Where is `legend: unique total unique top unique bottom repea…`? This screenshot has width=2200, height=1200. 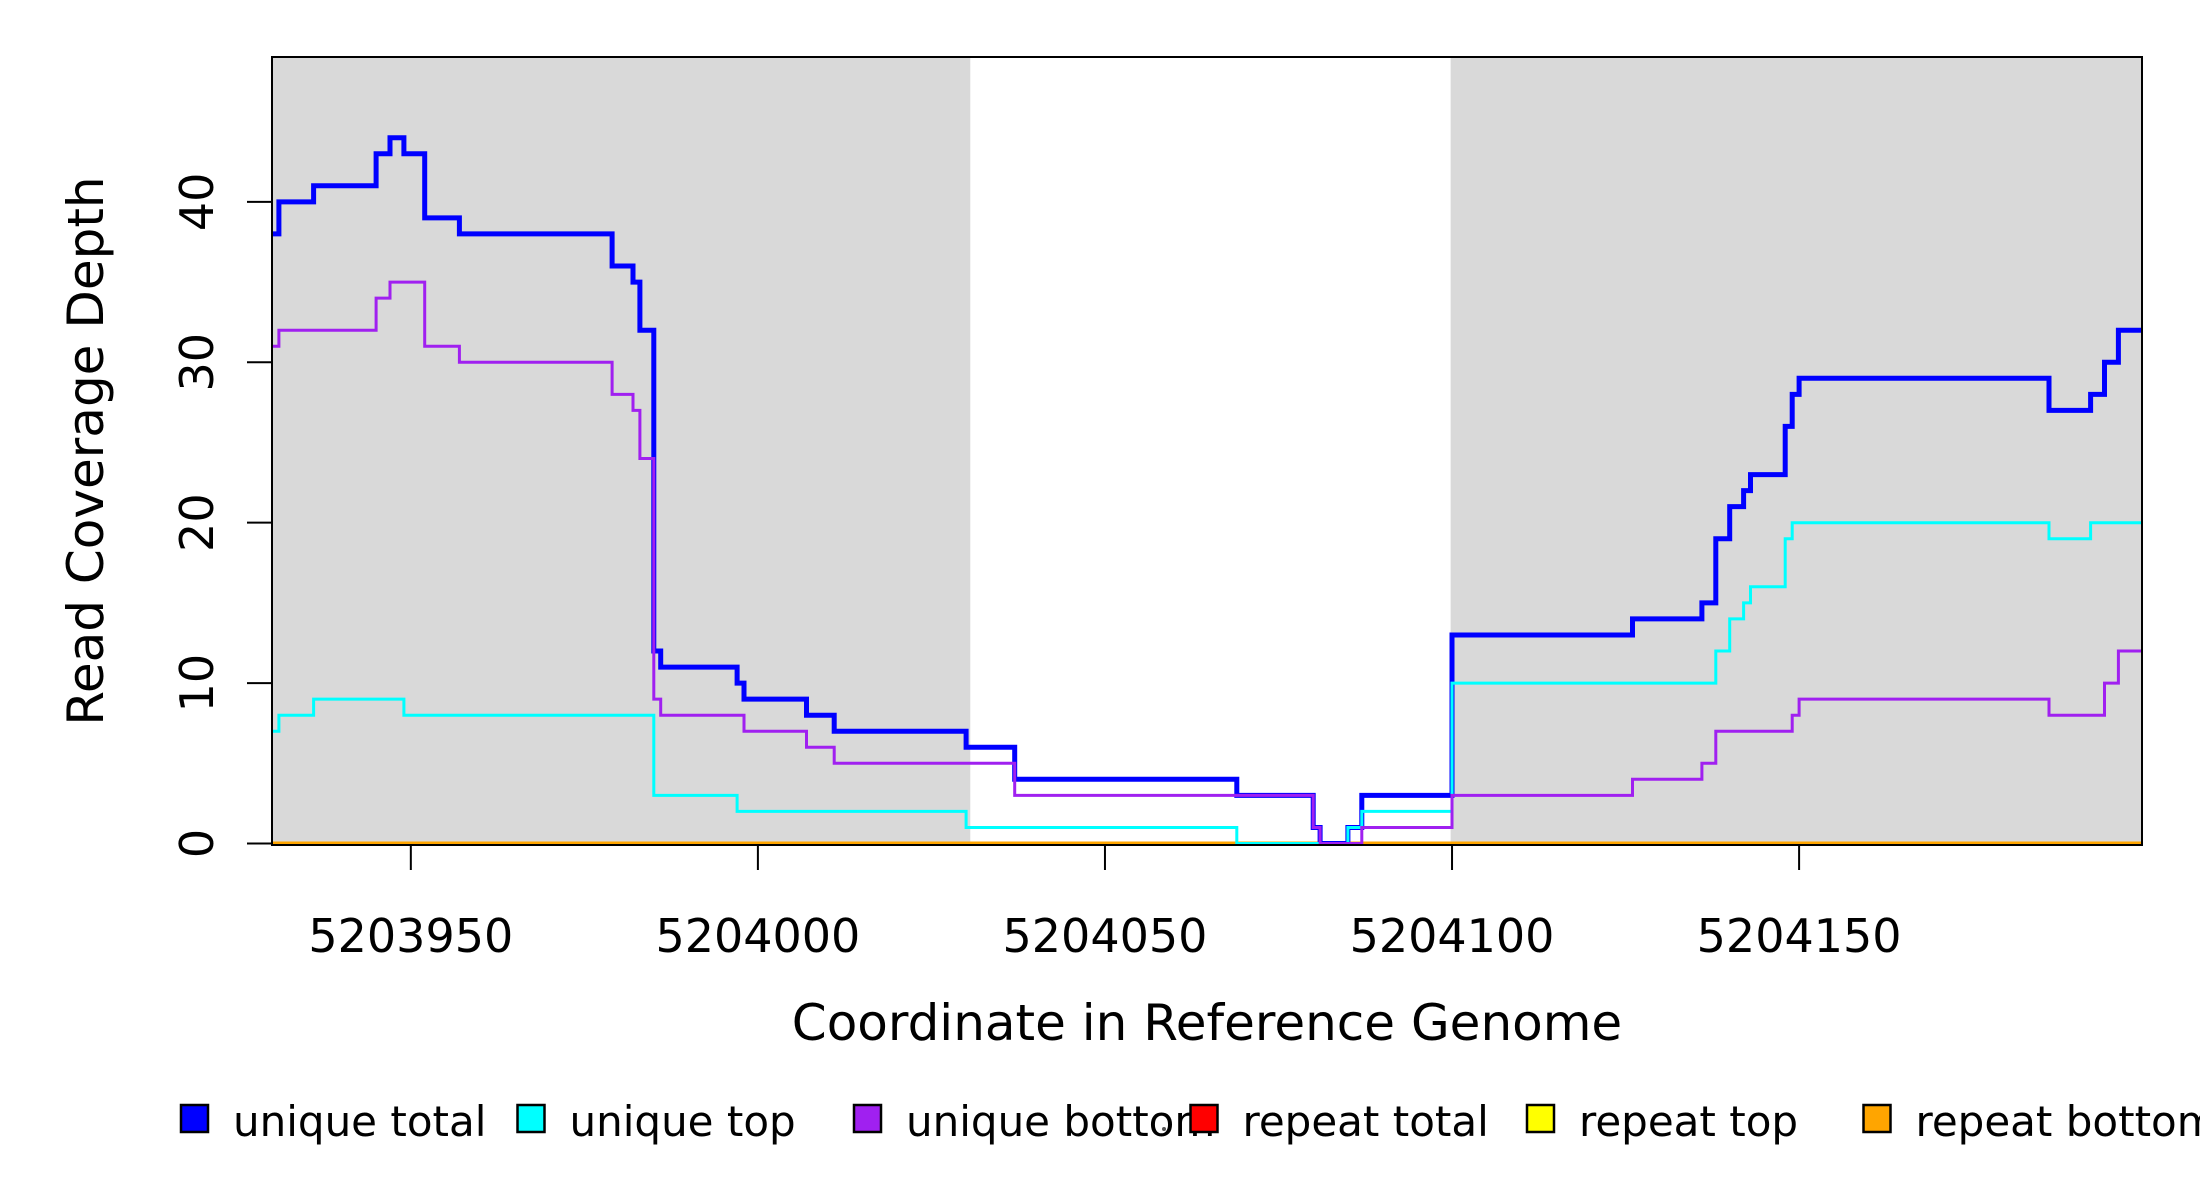 legend: unique total unique top unique bottom repea… is located at coordinates (1189, 1121).